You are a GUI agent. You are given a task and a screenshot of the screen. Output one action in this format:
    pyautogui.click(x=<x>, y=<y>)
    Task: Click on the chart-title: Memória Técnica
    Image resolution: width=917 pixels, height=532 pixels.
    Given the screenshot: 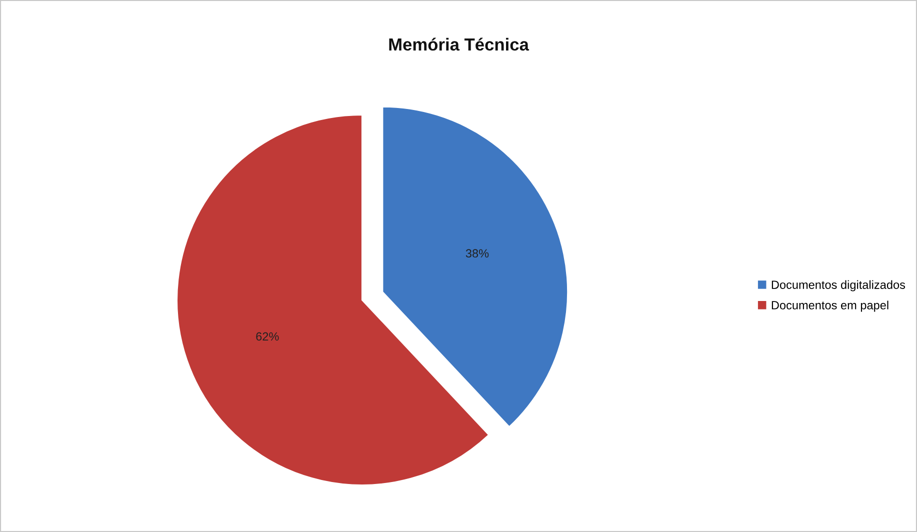 What is the action you would take?
    pyautogui.click(x=459, y=44)
    